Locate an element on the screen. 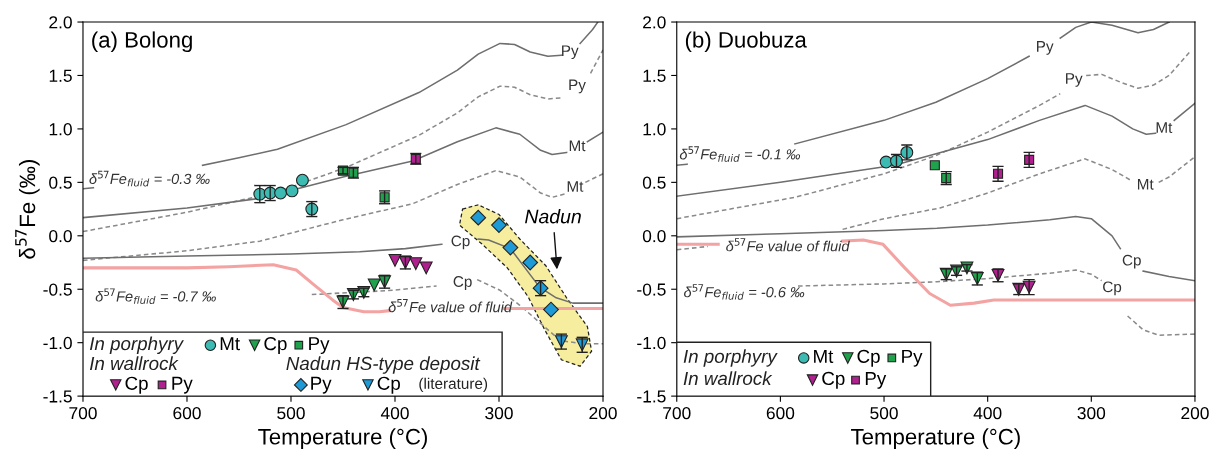 The width and height of the screenshot is (1215, 459). annotation: Nadun HS-type deposit is located at coordinates (383, 365).